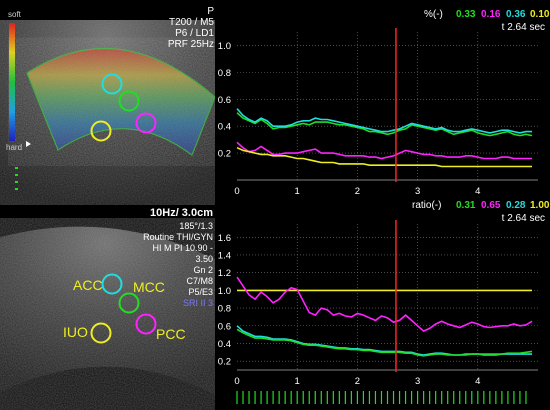 The height and width of the screenshot is (410, 550). What do you see at coordinates (101, 333) in the screenshot?
I see `roi-circle-iuo` at bounding box center [101, 333].